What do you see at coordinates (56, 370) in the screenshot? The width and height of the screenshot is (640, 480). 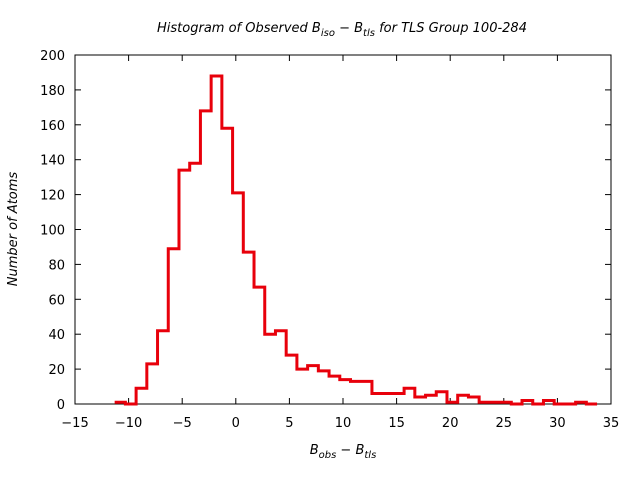 I see `y-tick-label: 20` at bounding box center [56, 370].